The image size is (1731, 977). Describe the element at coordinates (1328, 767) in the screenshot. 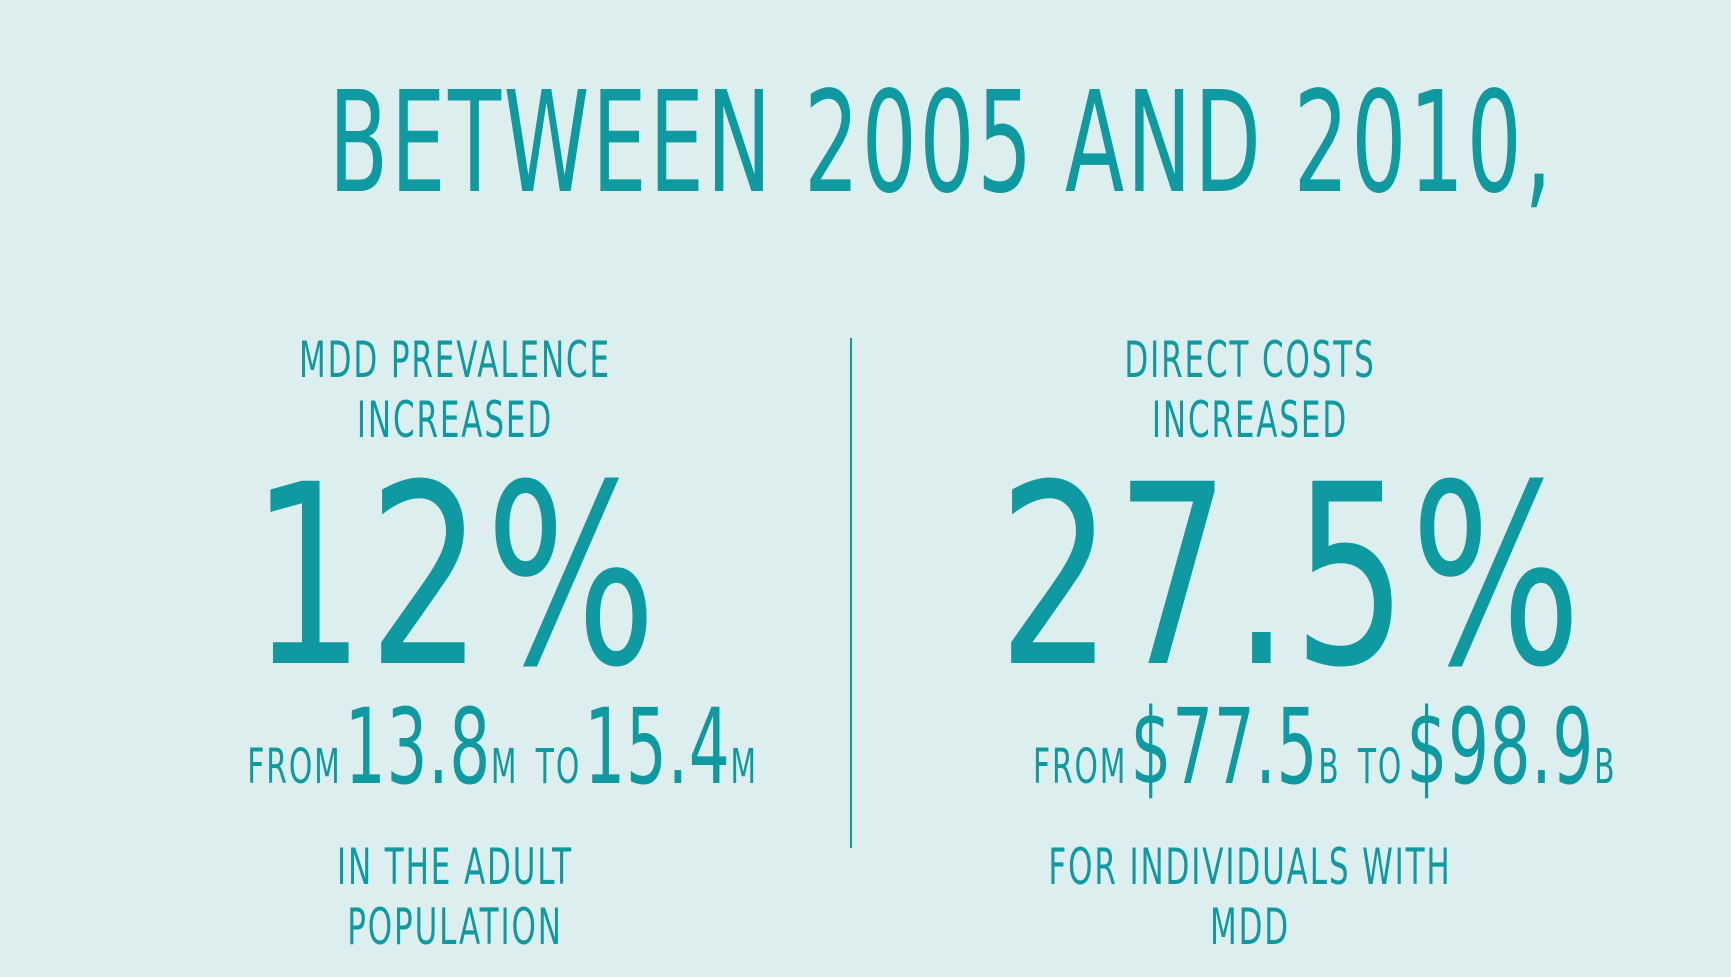

I see `costs-from-unit: B` at that location.